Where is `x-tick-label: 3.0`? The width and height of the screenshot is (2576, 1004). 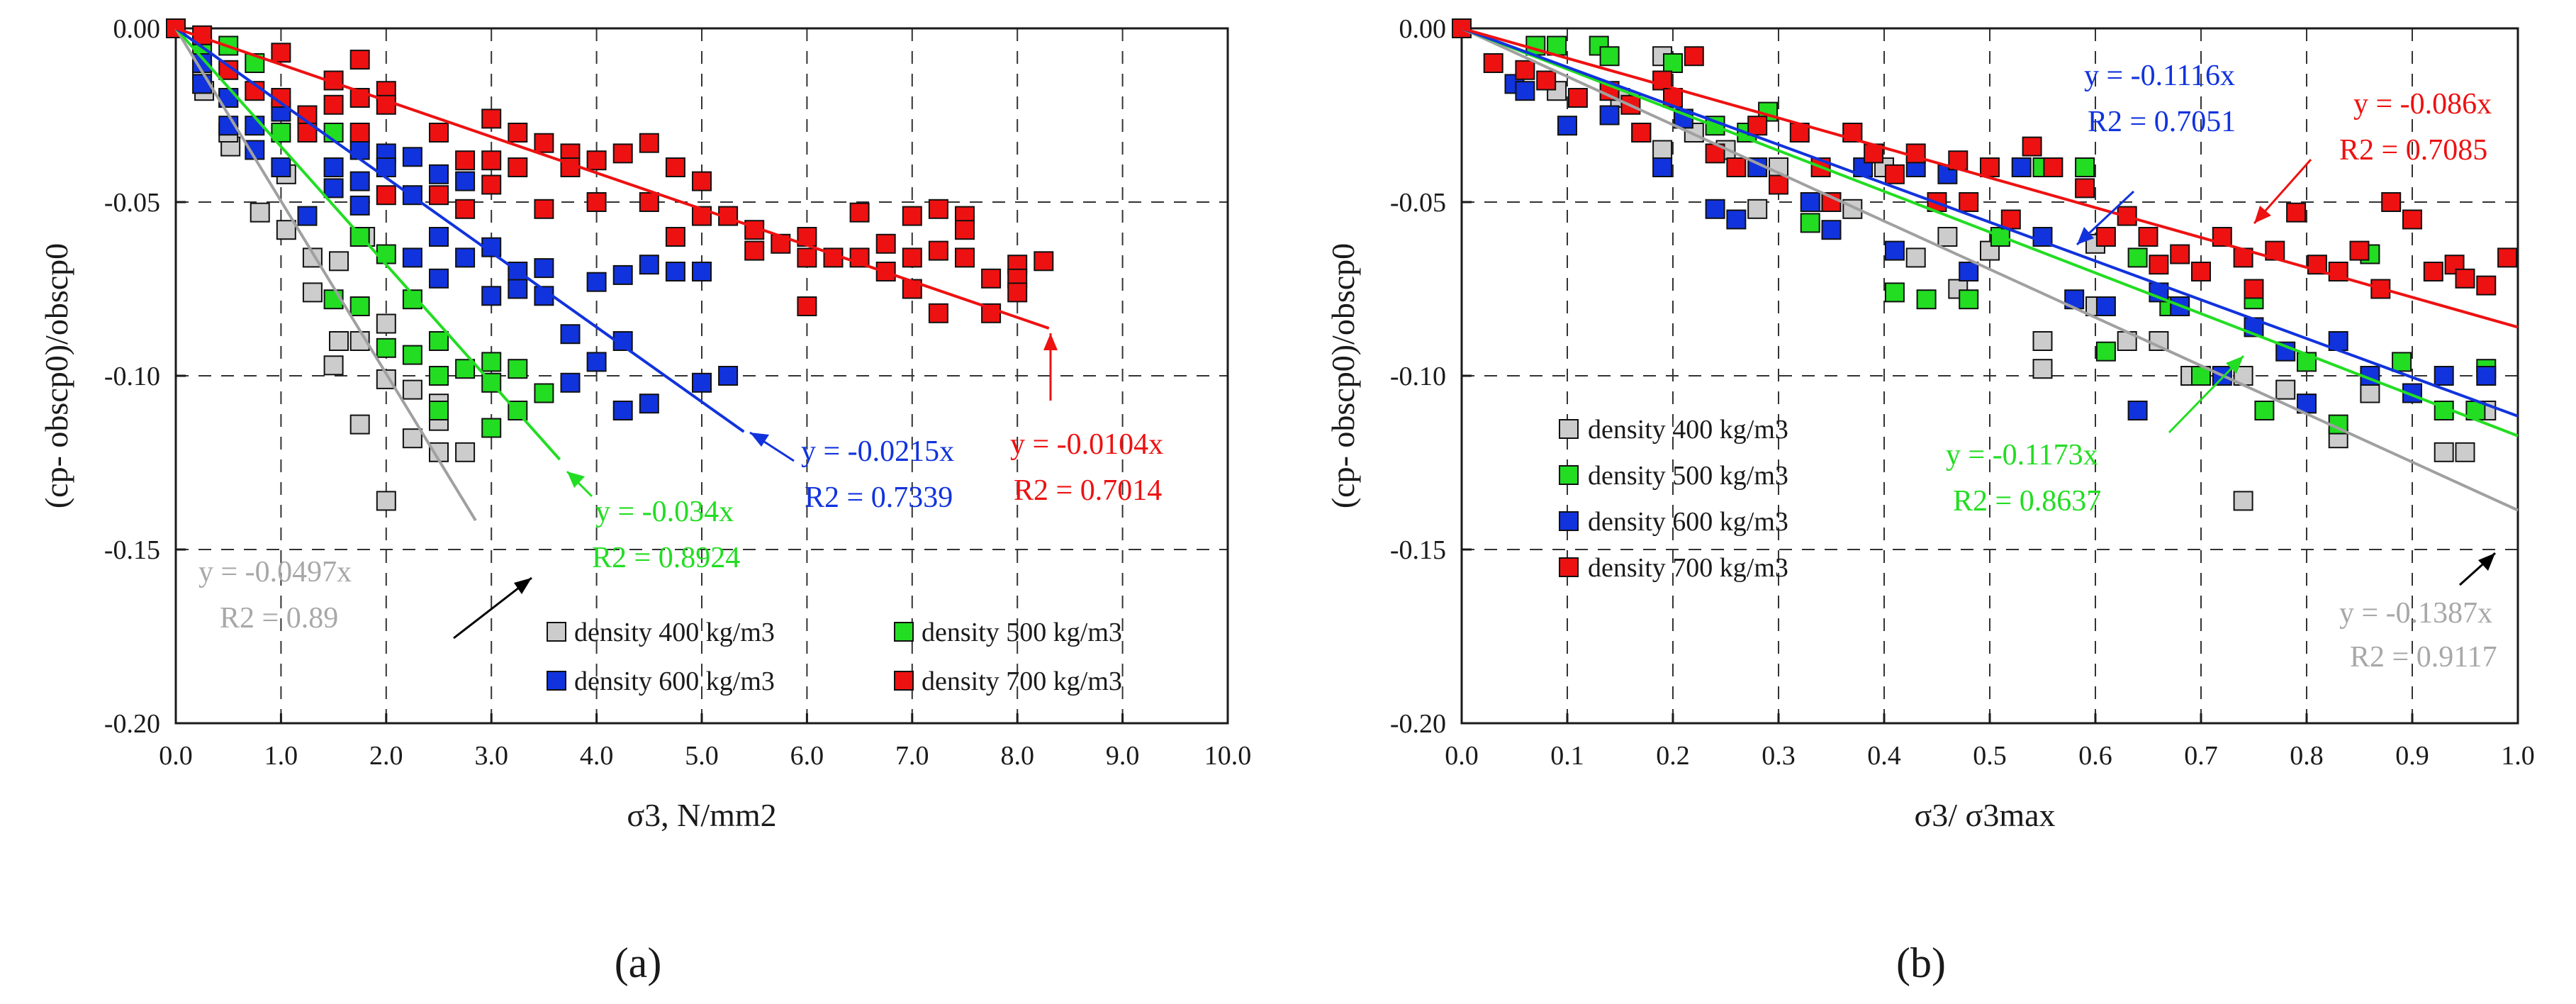 x-tick-label: 3.0 is located at coordinates (491, 756).